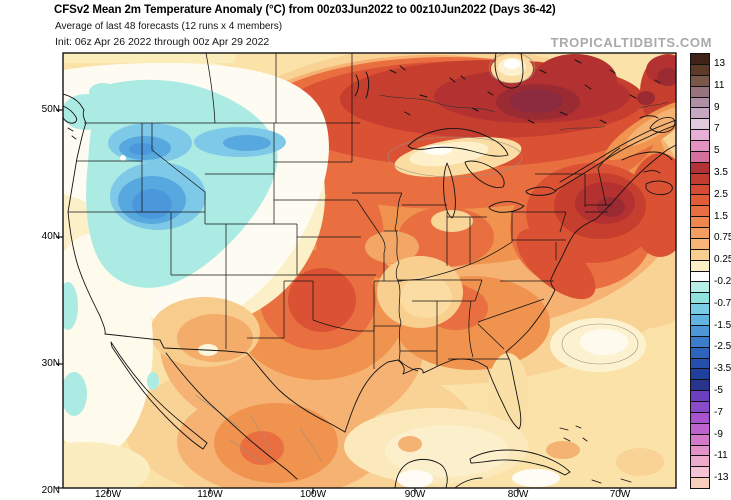  I want to click on lat-label: 30N, so click(50, 363).